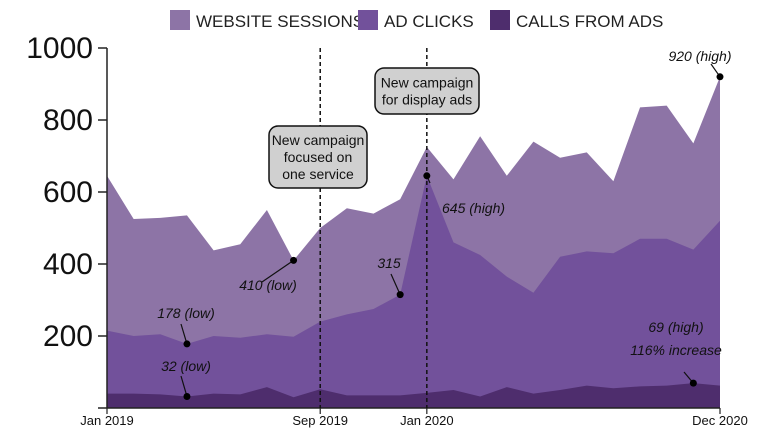 The image size is (768, 432). I want to click on x-tick-label-2: Jan 2020, so click(427, 420).